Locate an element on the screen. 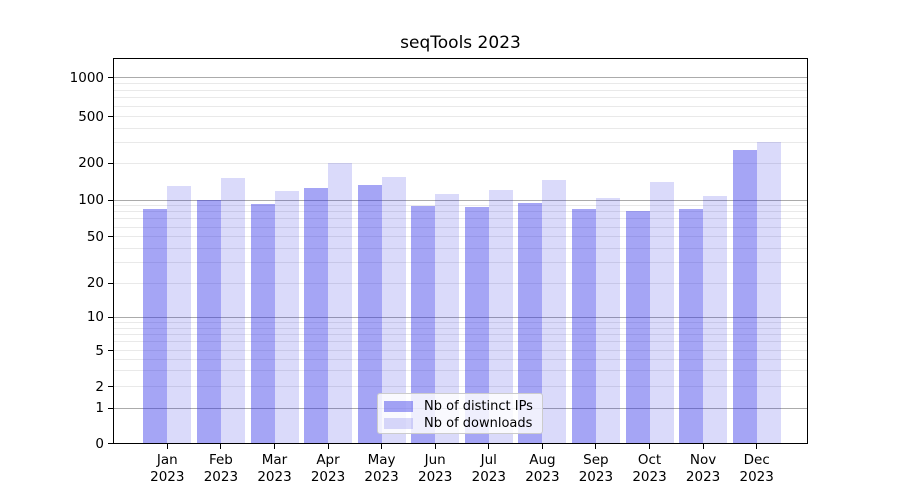  x-tick-label: Mar 2023 is located at coordinates (275, 469).